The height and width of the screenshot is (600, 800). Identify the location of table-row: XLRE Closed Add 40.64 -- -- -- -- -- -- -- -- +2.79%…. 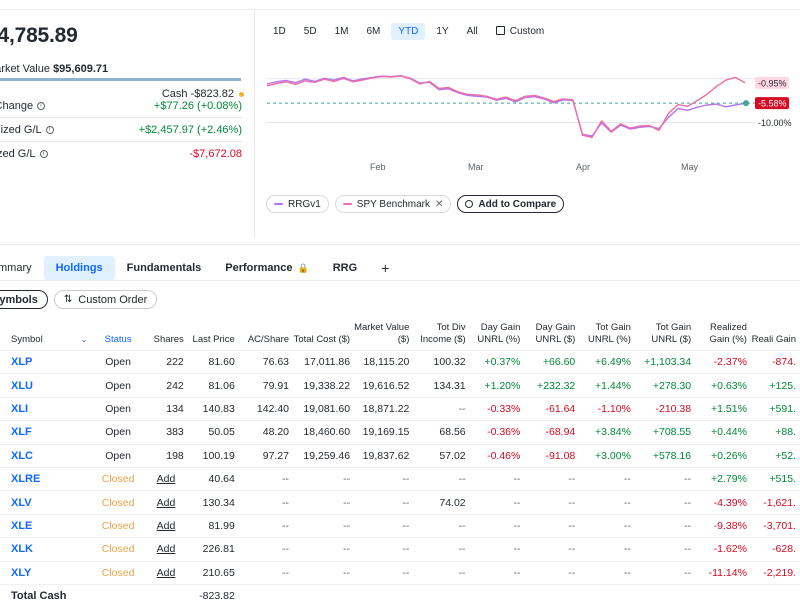
(400, 479).